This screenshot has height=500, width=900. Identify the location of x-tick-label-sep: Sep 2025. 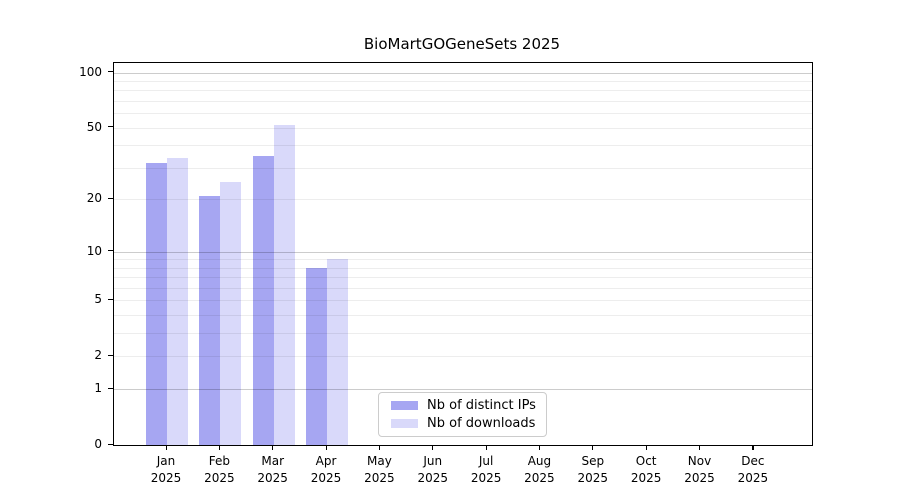
(593, 469).